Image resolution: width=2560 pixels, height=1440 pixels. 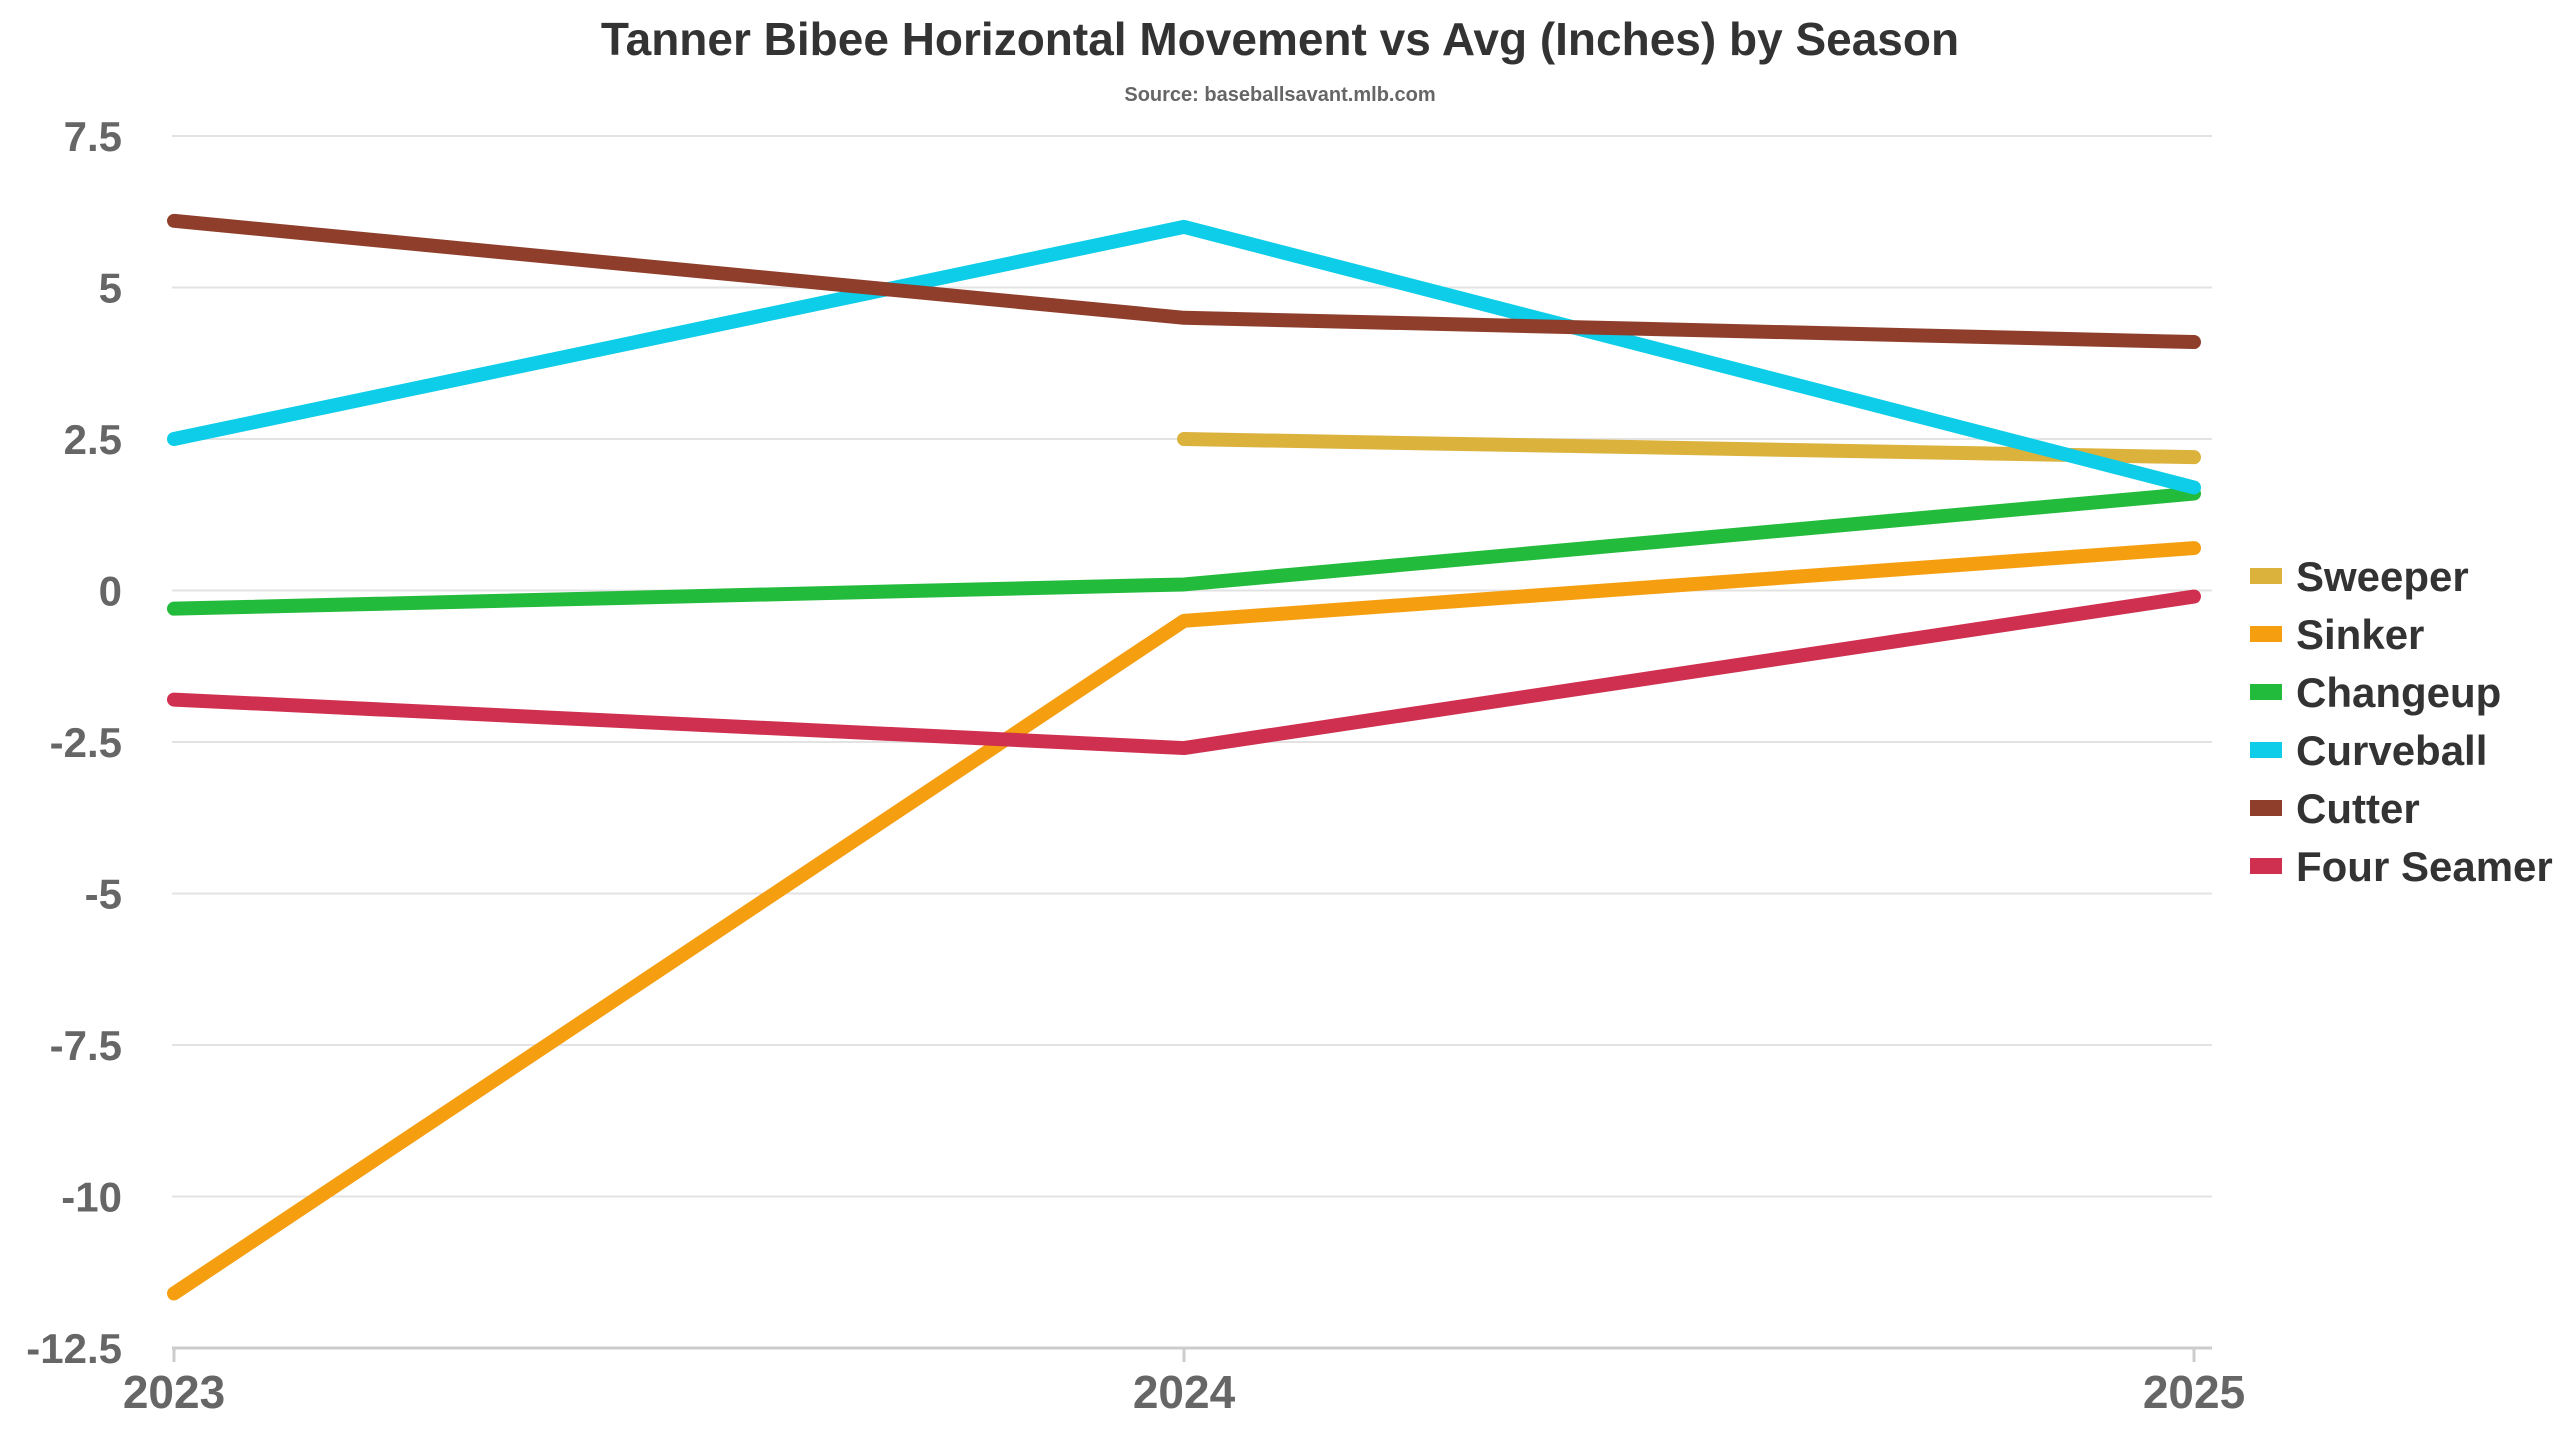 I want to click on y-axis: 7.5 5 2.5 0 -2.5 -5 -7.5 -10 -12.5, so click(x=74, y=742).